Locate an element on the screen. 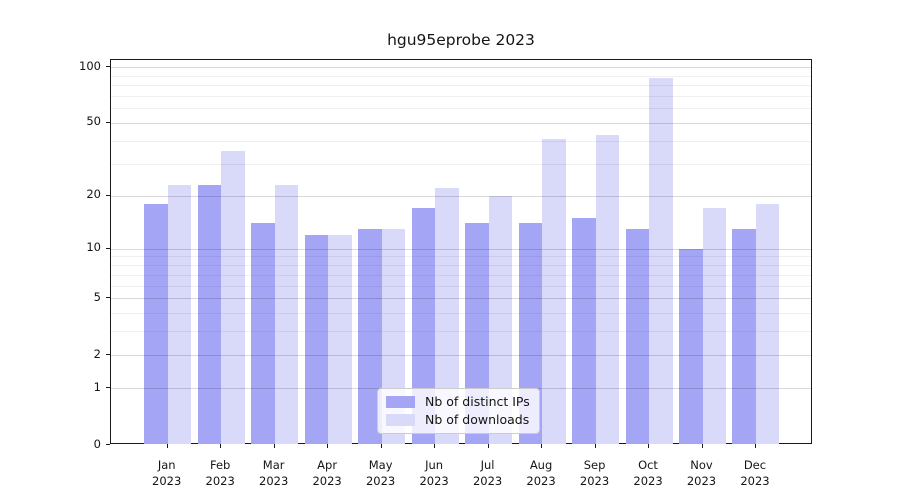  x-tick-may is located at coordinates (381, 446).